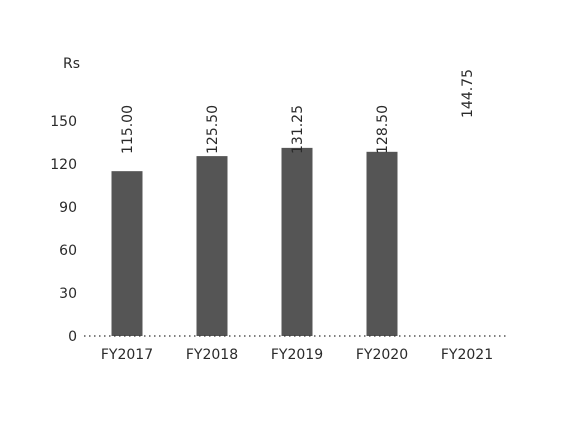 The image size is (562, 422). I want to click on y-tick-label: 30, so click(68, 294).